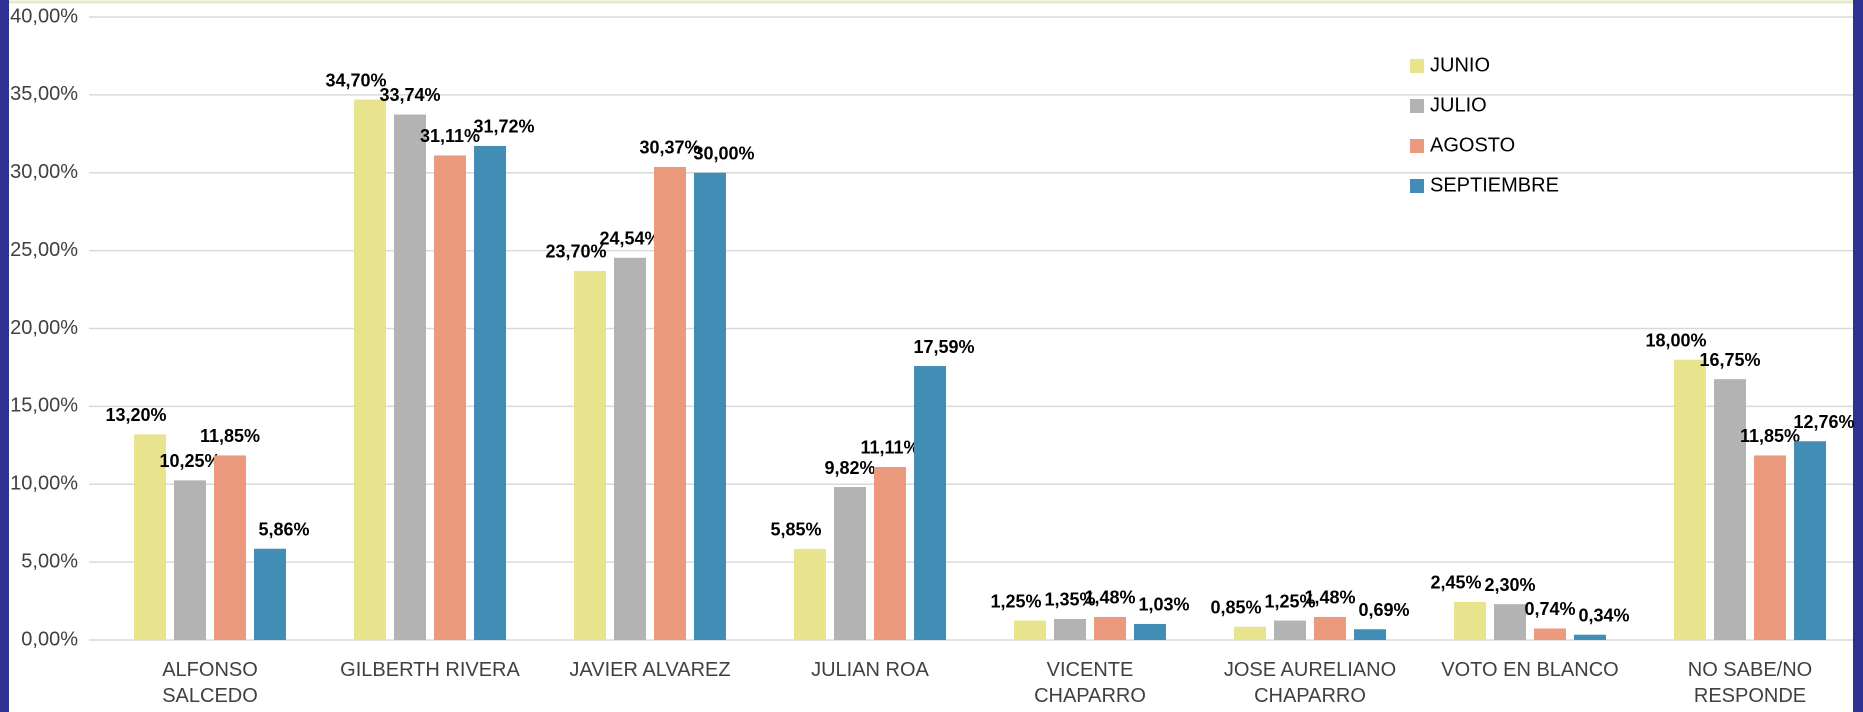 The image size is (1863, 712). Describe the element at coordinates (49, 561) in the screenshot. I see `y-tick-label: 5,00%` at that location.